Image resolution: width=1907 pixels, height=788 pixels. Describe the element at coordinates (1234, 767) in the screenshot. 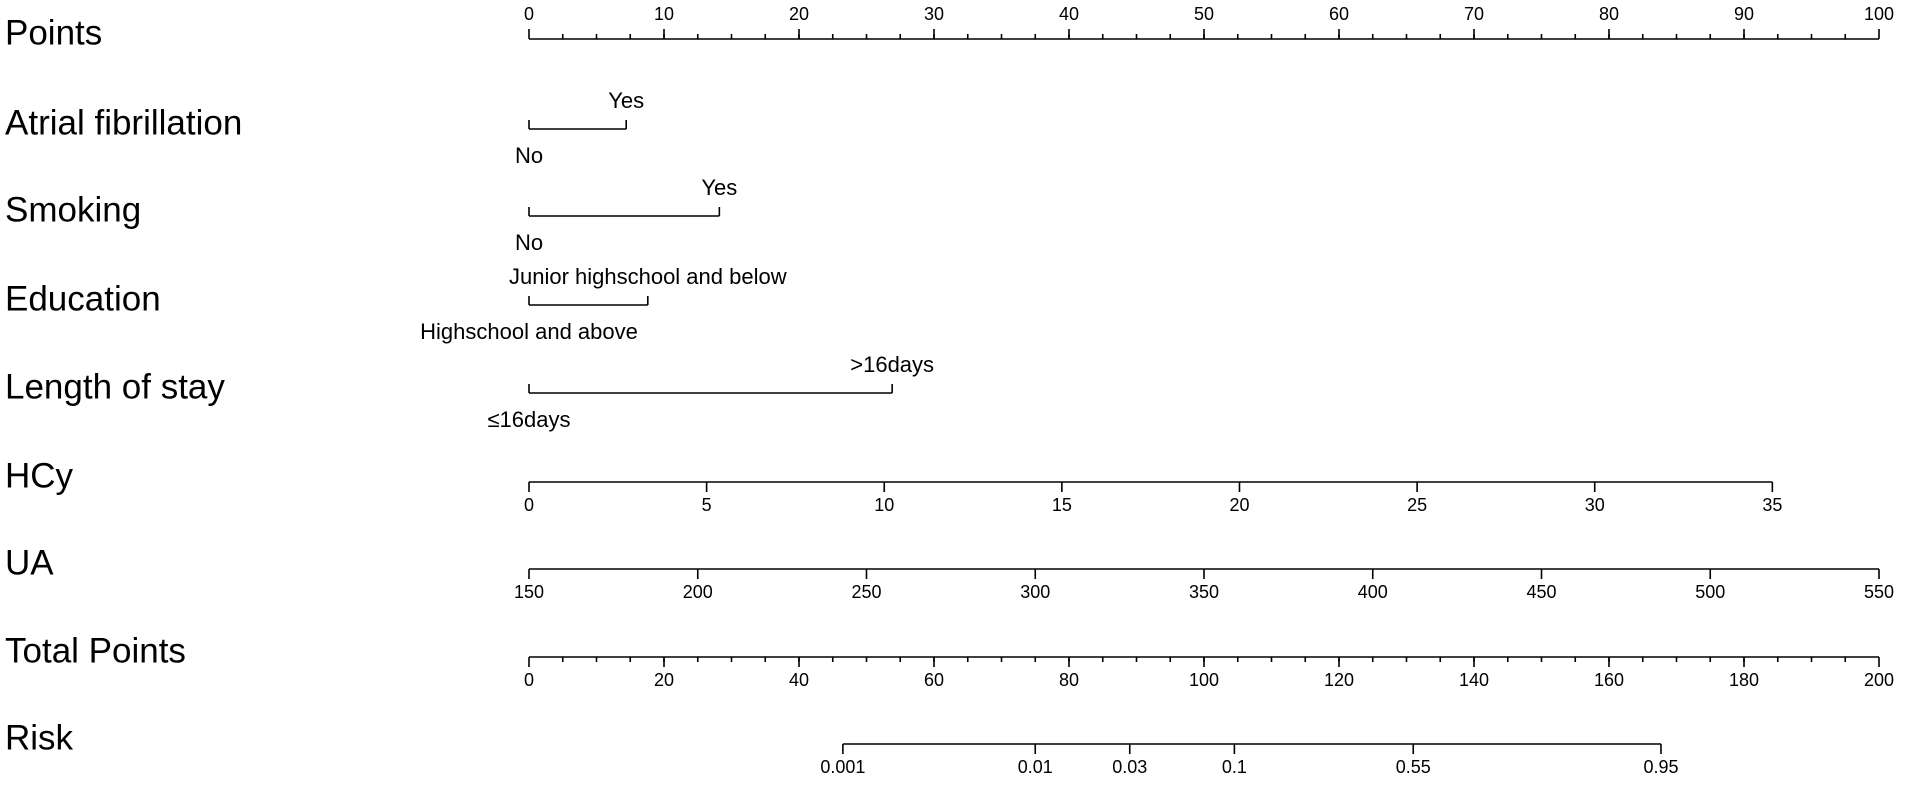

I see `tick-label: 0.1` at that location.